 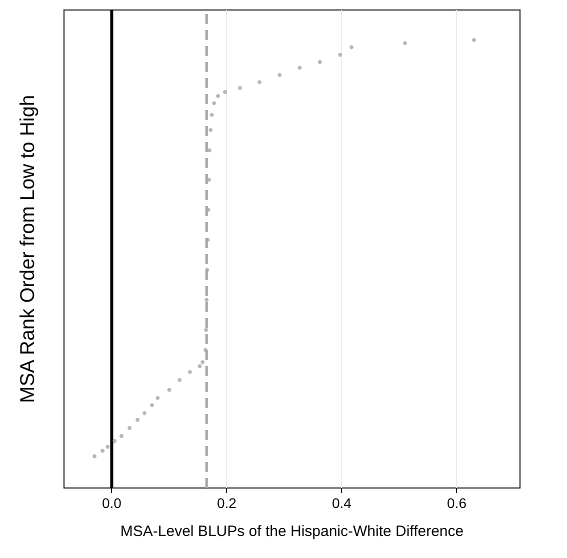 I want to click on x-tick-label: 0.2, so click(x=227, y=503).